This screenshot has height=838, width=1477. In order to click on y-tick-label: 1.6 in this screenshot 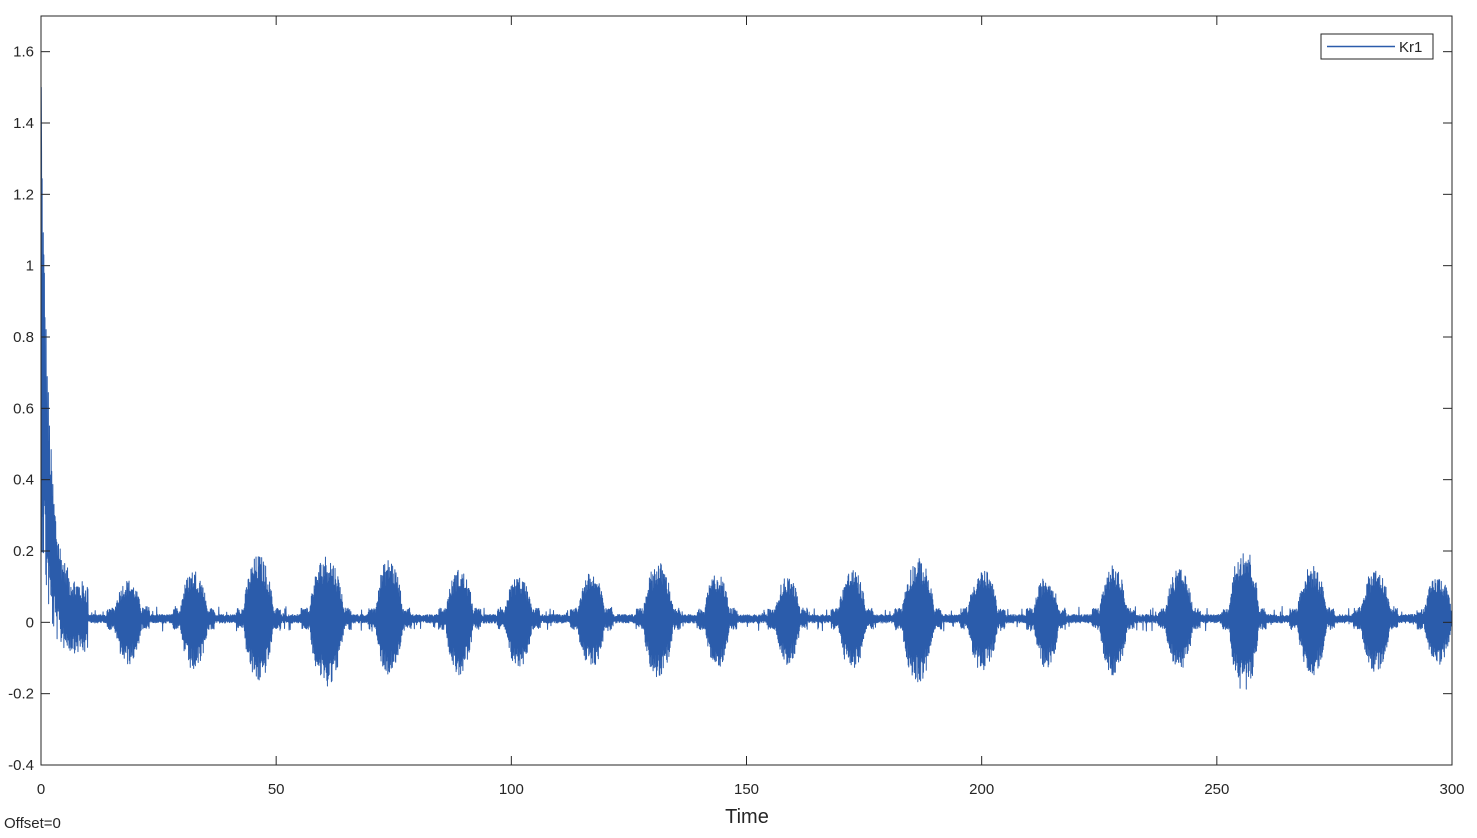, I will do `click(23, 52)`.